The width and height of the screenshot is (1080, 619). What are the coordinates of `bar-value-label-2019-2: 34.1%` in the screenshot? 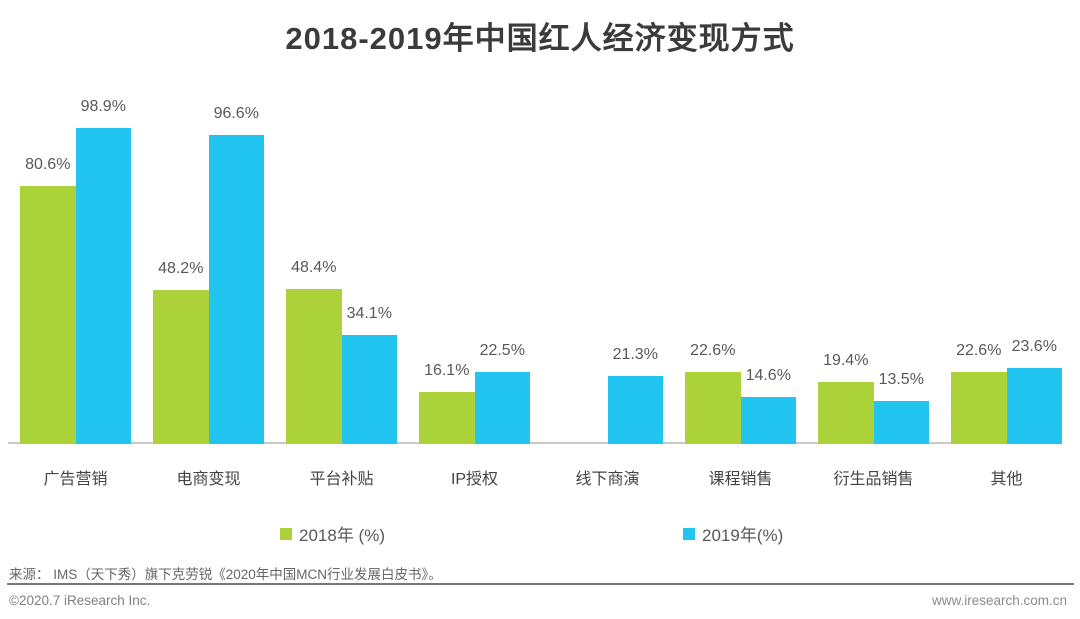 It's located at (369, 313).